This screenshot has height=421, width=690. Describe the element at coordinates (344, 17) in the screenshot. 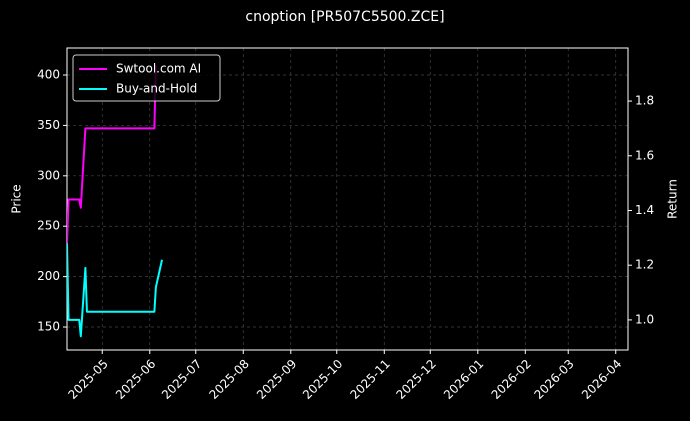

I see `chart-title: cnoption [PR507C5500.ZCE]` at that location.